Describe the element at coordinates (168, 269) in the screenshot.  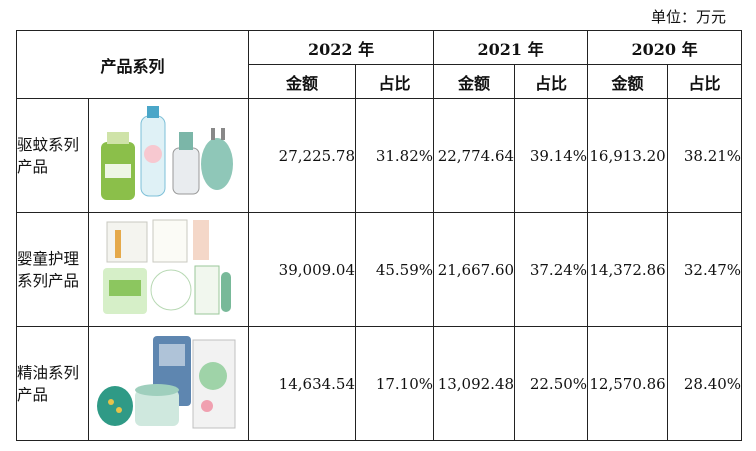
I see `baby-care-products-image` at that location.